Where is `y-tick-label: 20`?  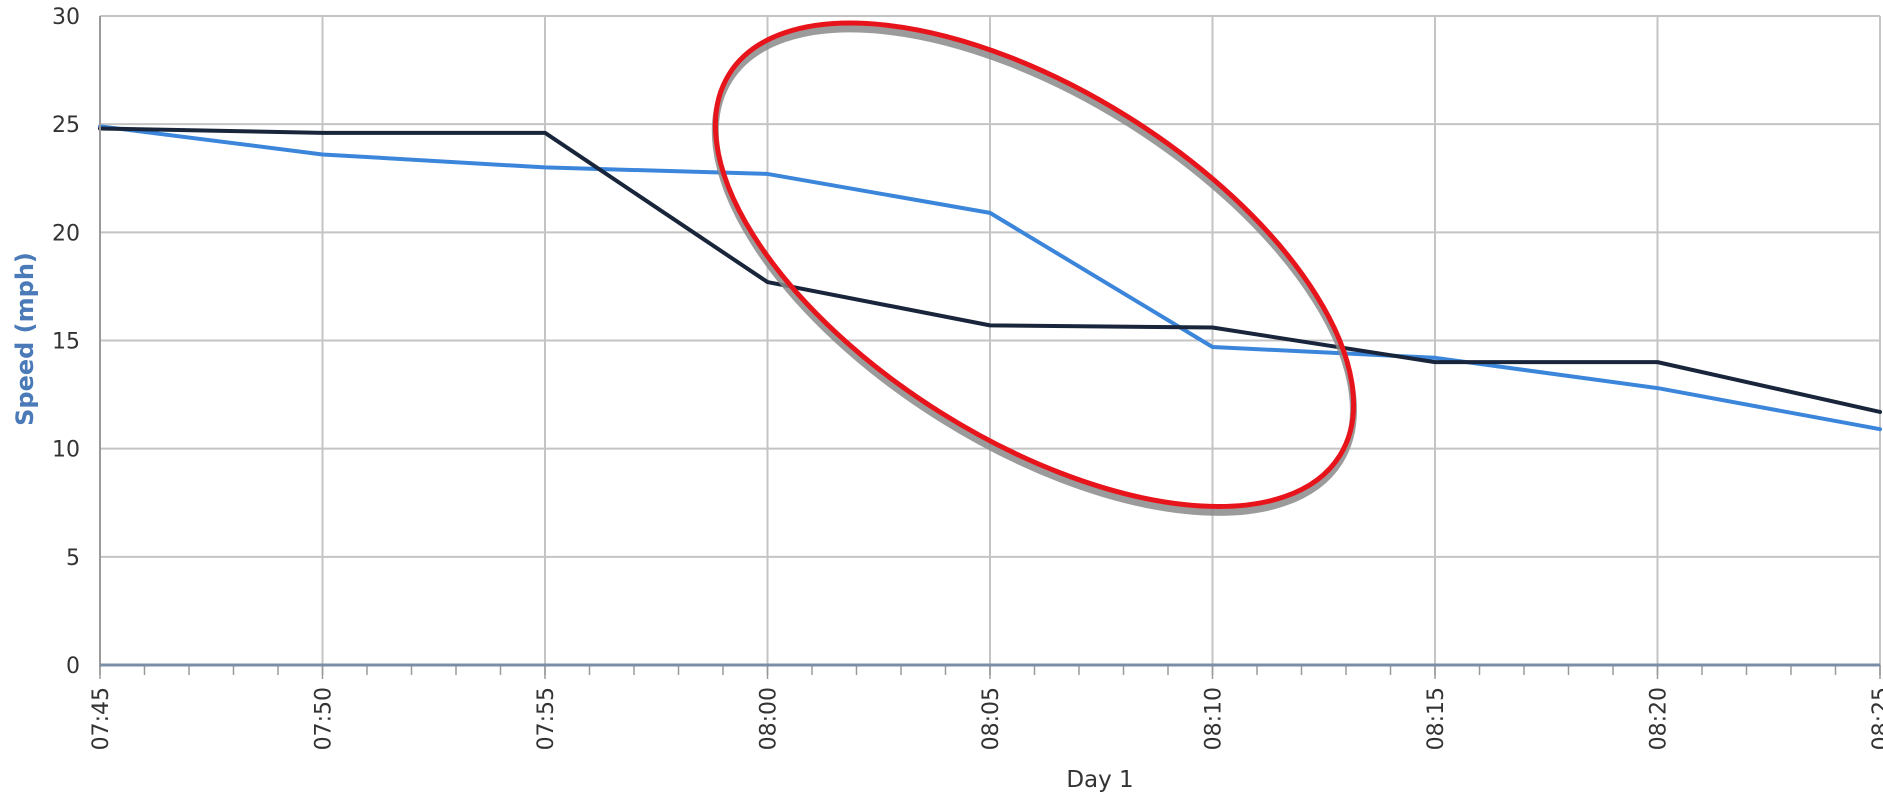 y-tick-label: 20 is located at coordinates (66, 233).